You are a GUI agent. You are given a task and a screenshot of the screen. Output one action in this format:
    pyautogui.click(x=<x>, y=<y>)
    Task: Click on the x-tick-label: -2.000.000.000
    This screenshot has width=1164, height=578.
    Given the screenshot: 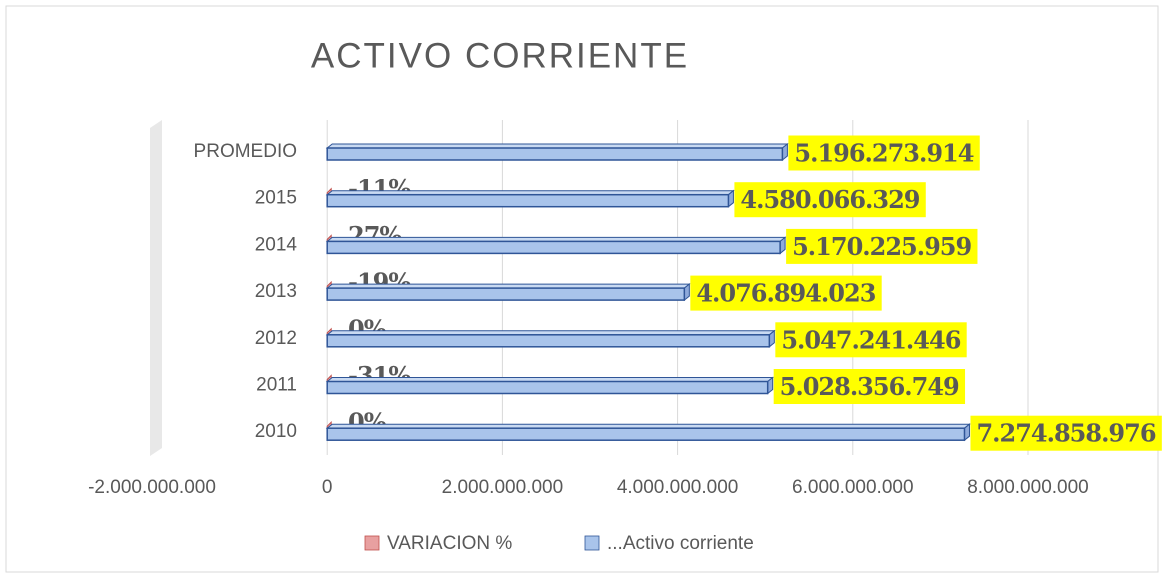 What is the action you would take?
    pyautogui.click(x=152, y=487)
    